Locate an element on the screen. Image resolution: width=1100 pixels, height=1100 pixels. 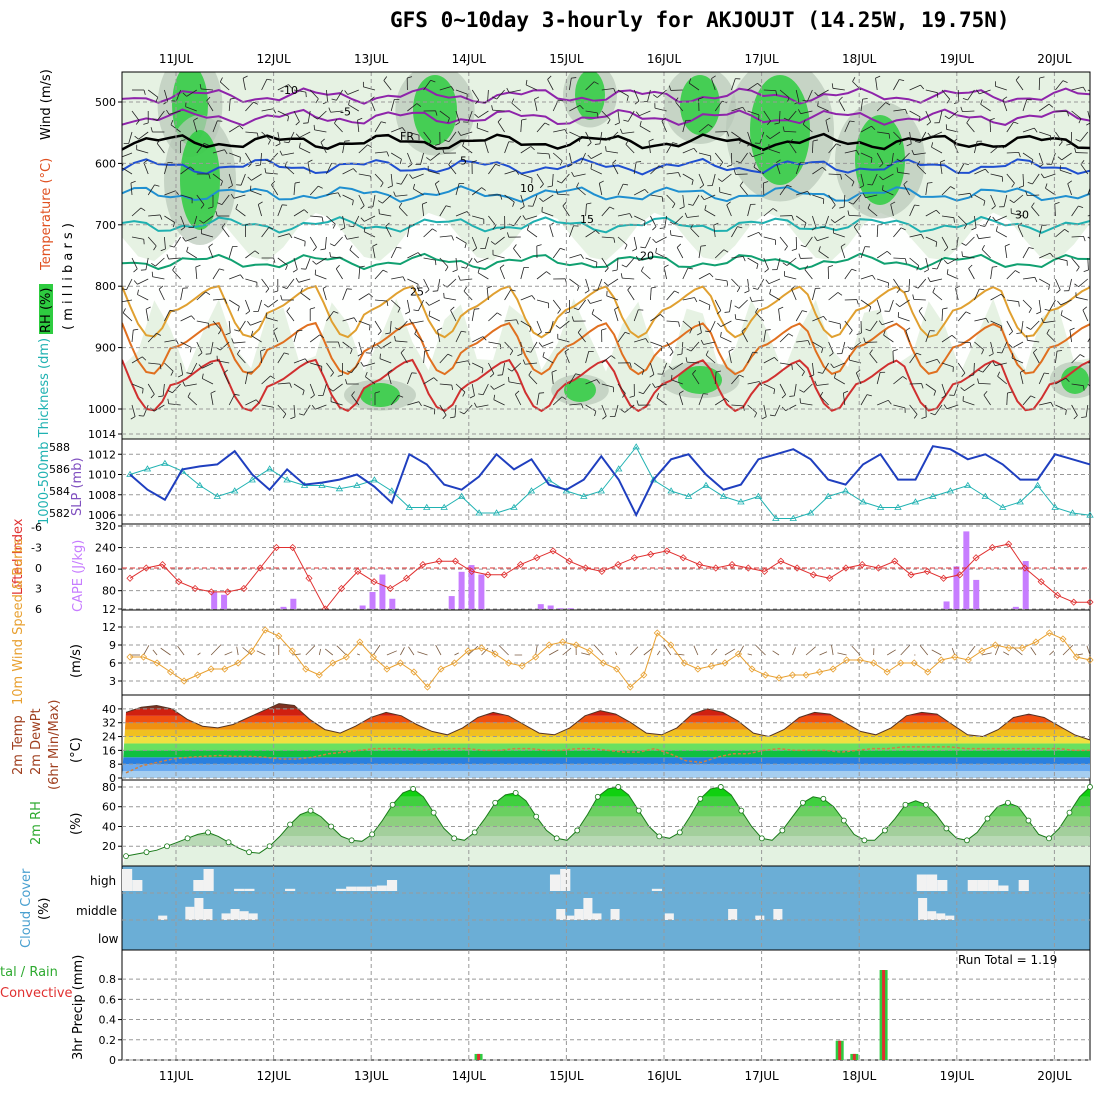
isotherm-line is located at coordinates (606, 166).